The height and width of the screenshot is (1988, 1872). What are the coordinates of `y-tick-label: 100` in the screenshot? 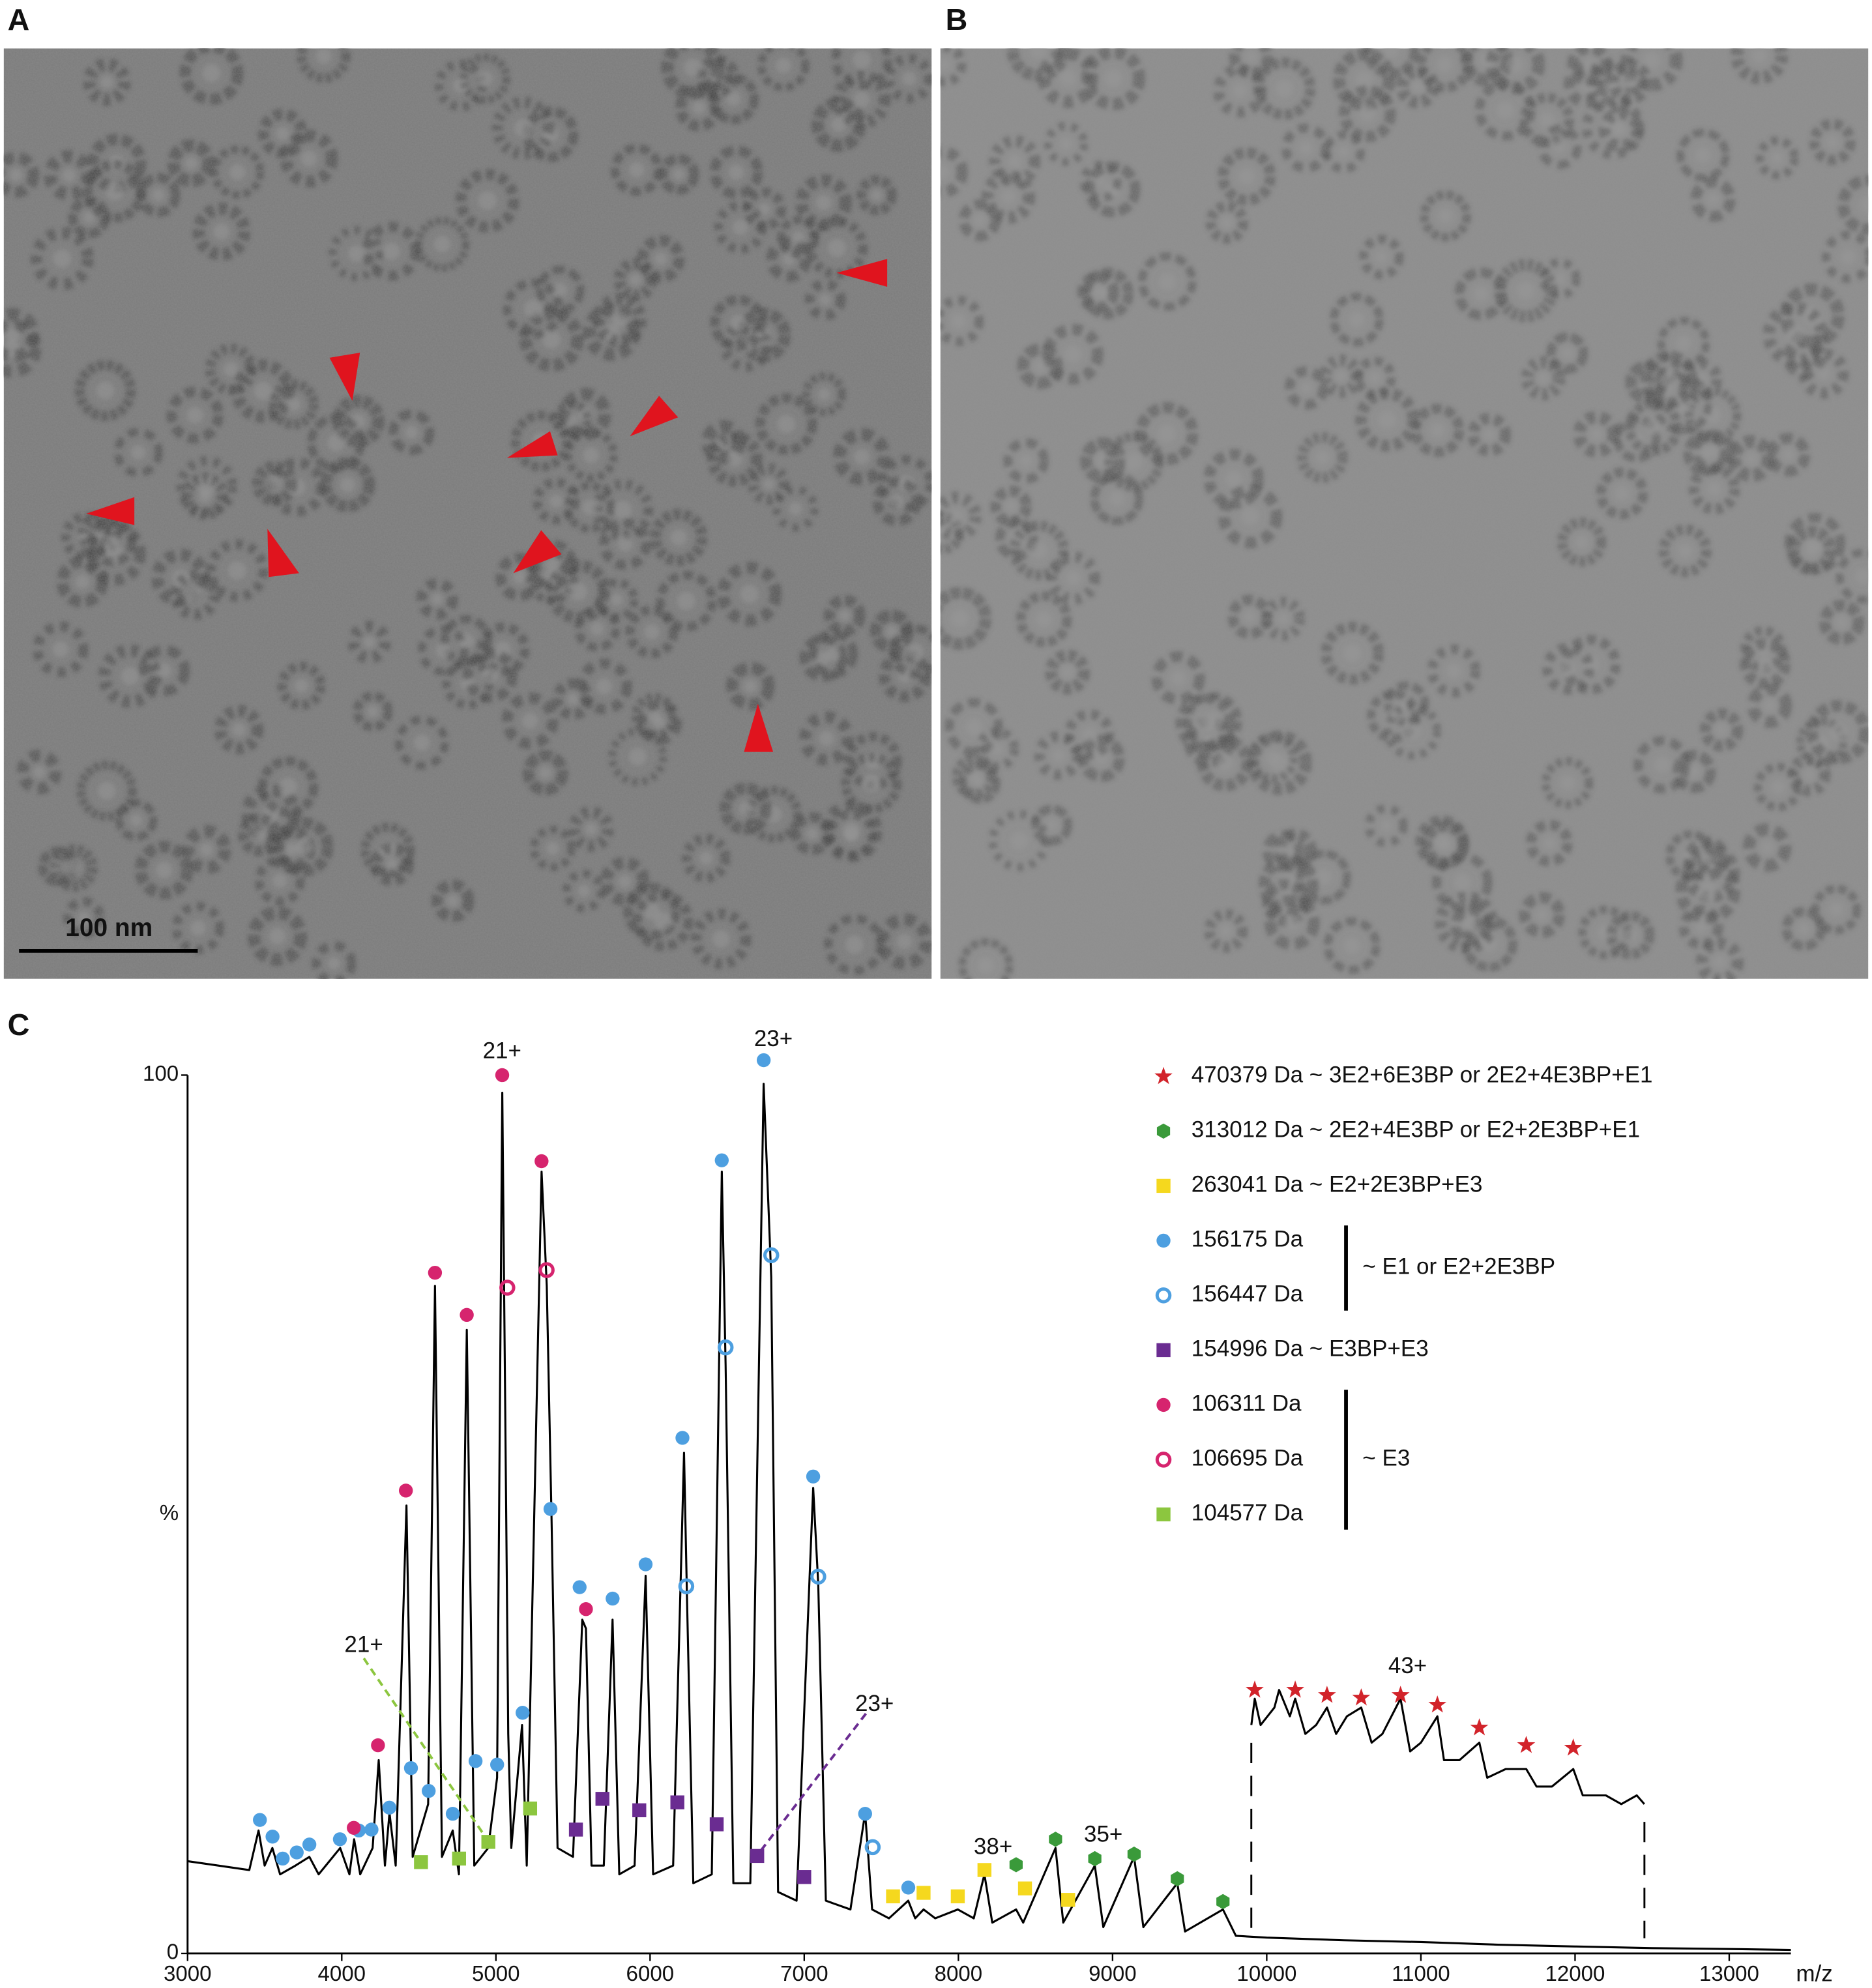 It's located at (161, 1074).